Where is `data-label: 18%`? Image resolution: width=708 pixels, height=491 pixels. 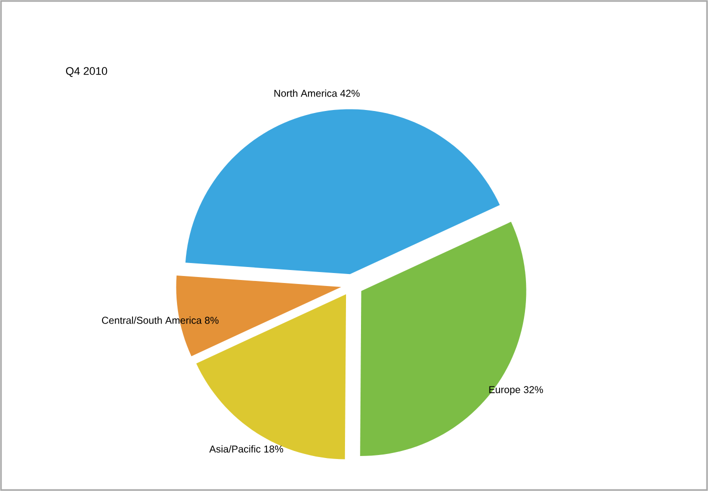 data-label: 18% is located at coordinates (274, 449).